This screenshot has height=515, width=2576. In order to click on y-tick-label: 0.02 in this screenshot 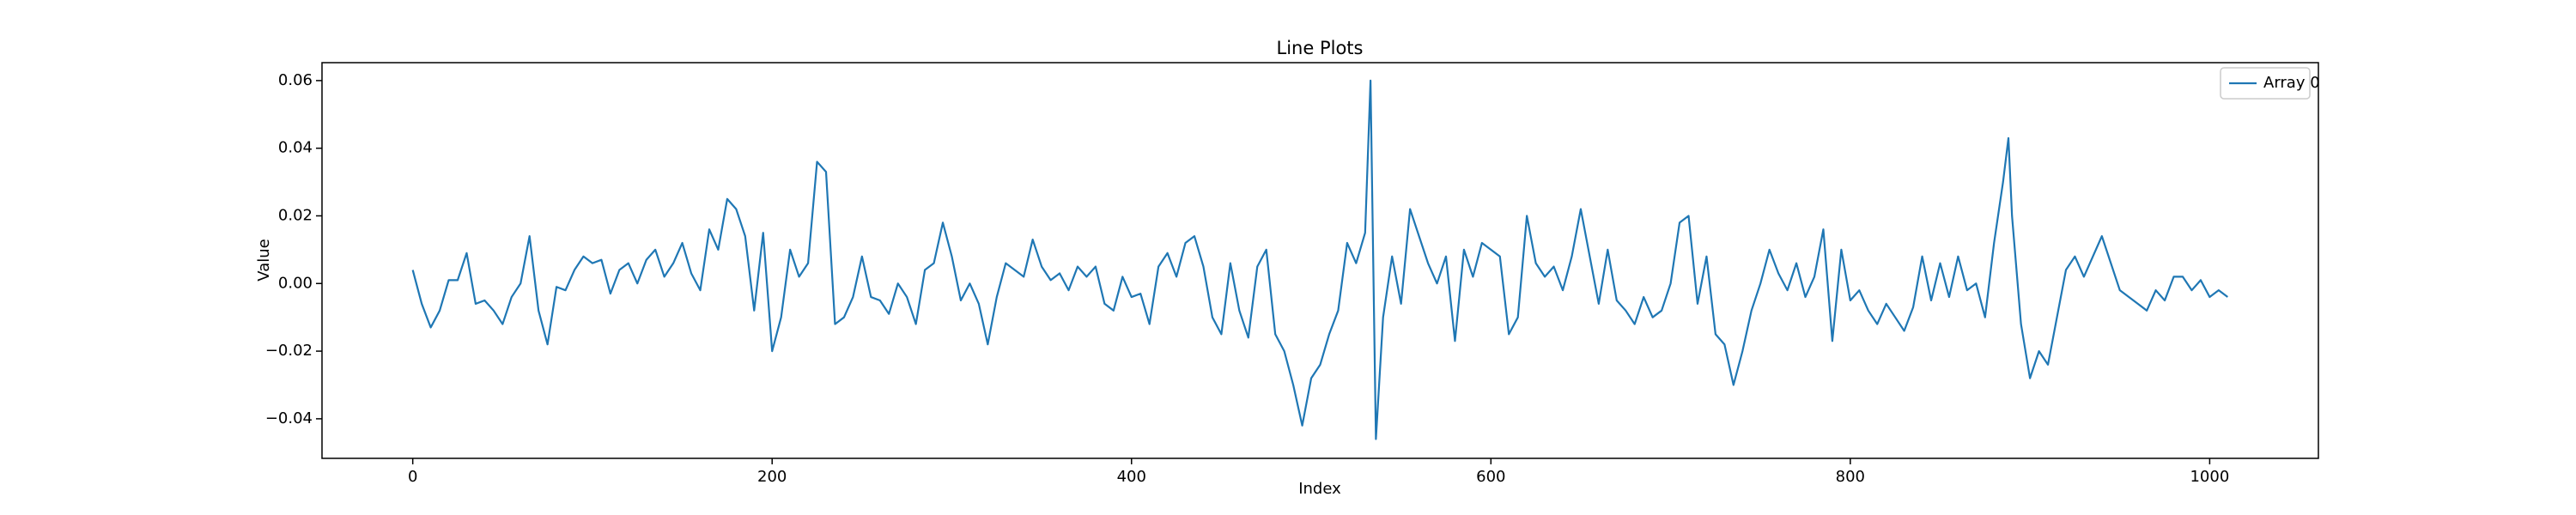, I will do `click(295, 215)`.